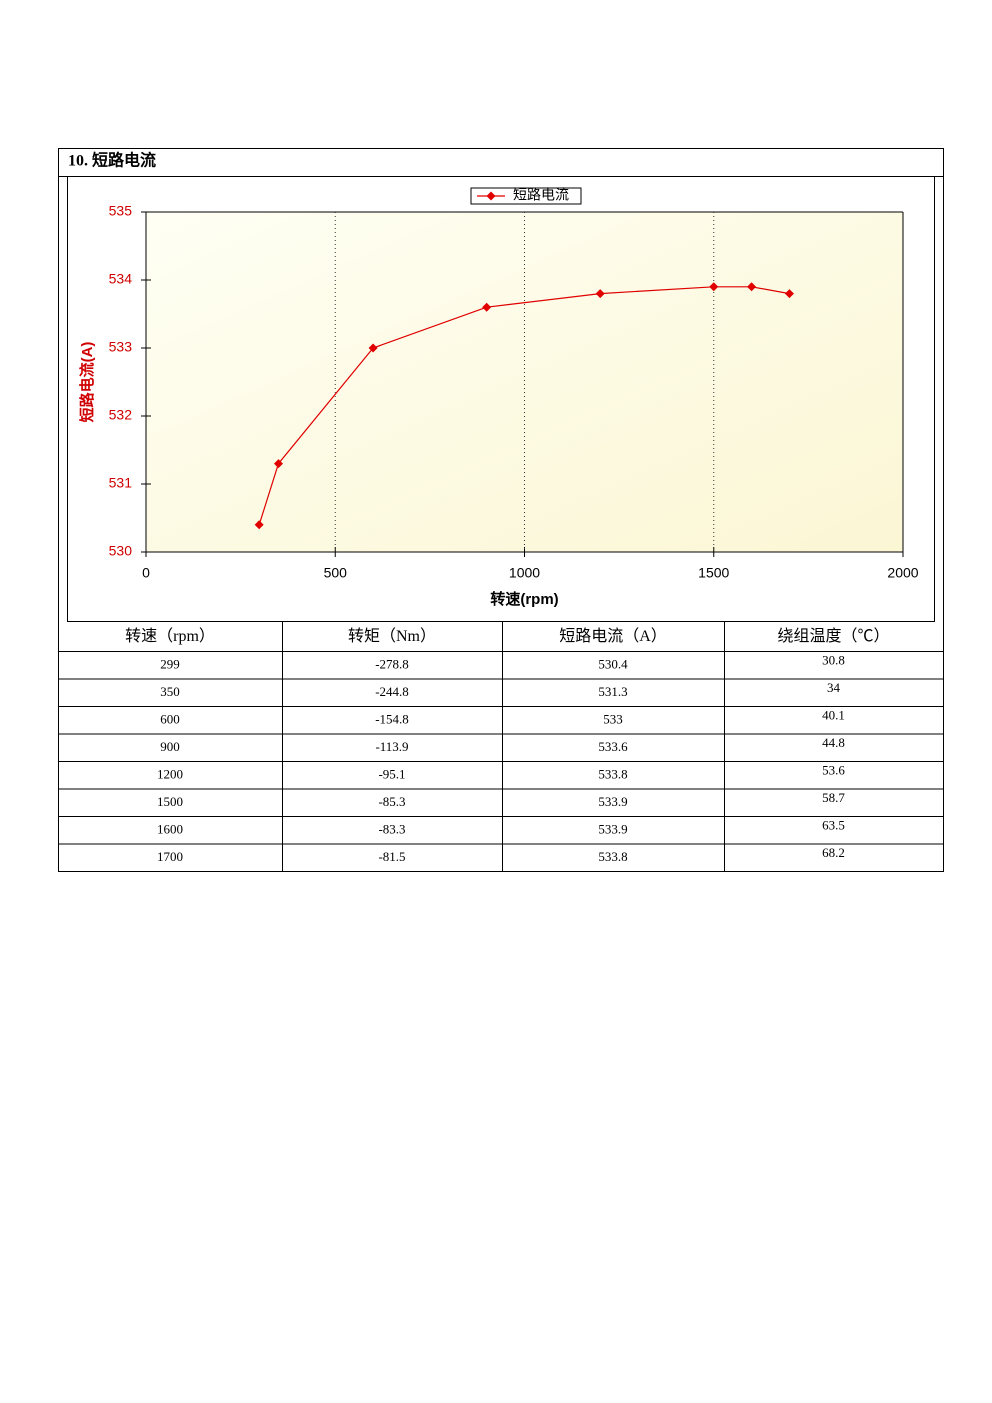 The image size is (992, 1403). I want to click on cell: 68.2, so click(833, 852).